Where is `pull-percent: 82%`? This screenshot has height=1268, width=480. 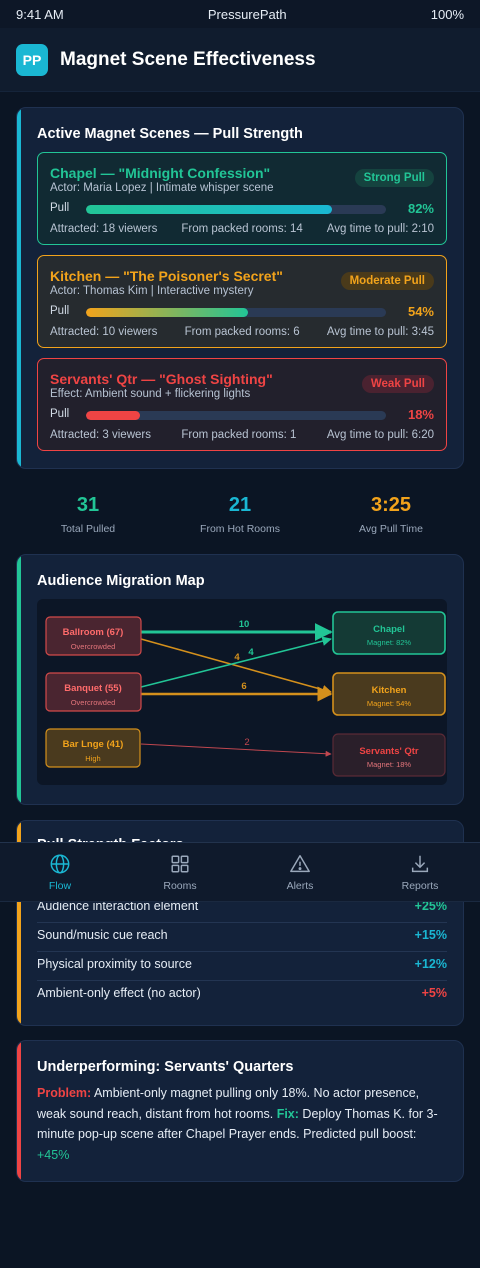 pull-percent: 82% is located at coordinates (420, 208).